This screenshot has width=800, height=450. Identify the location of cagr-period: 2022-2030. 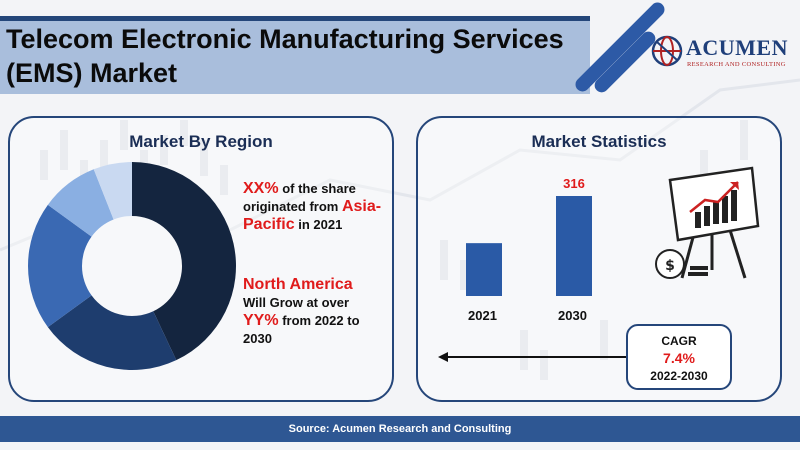
(679, 376).